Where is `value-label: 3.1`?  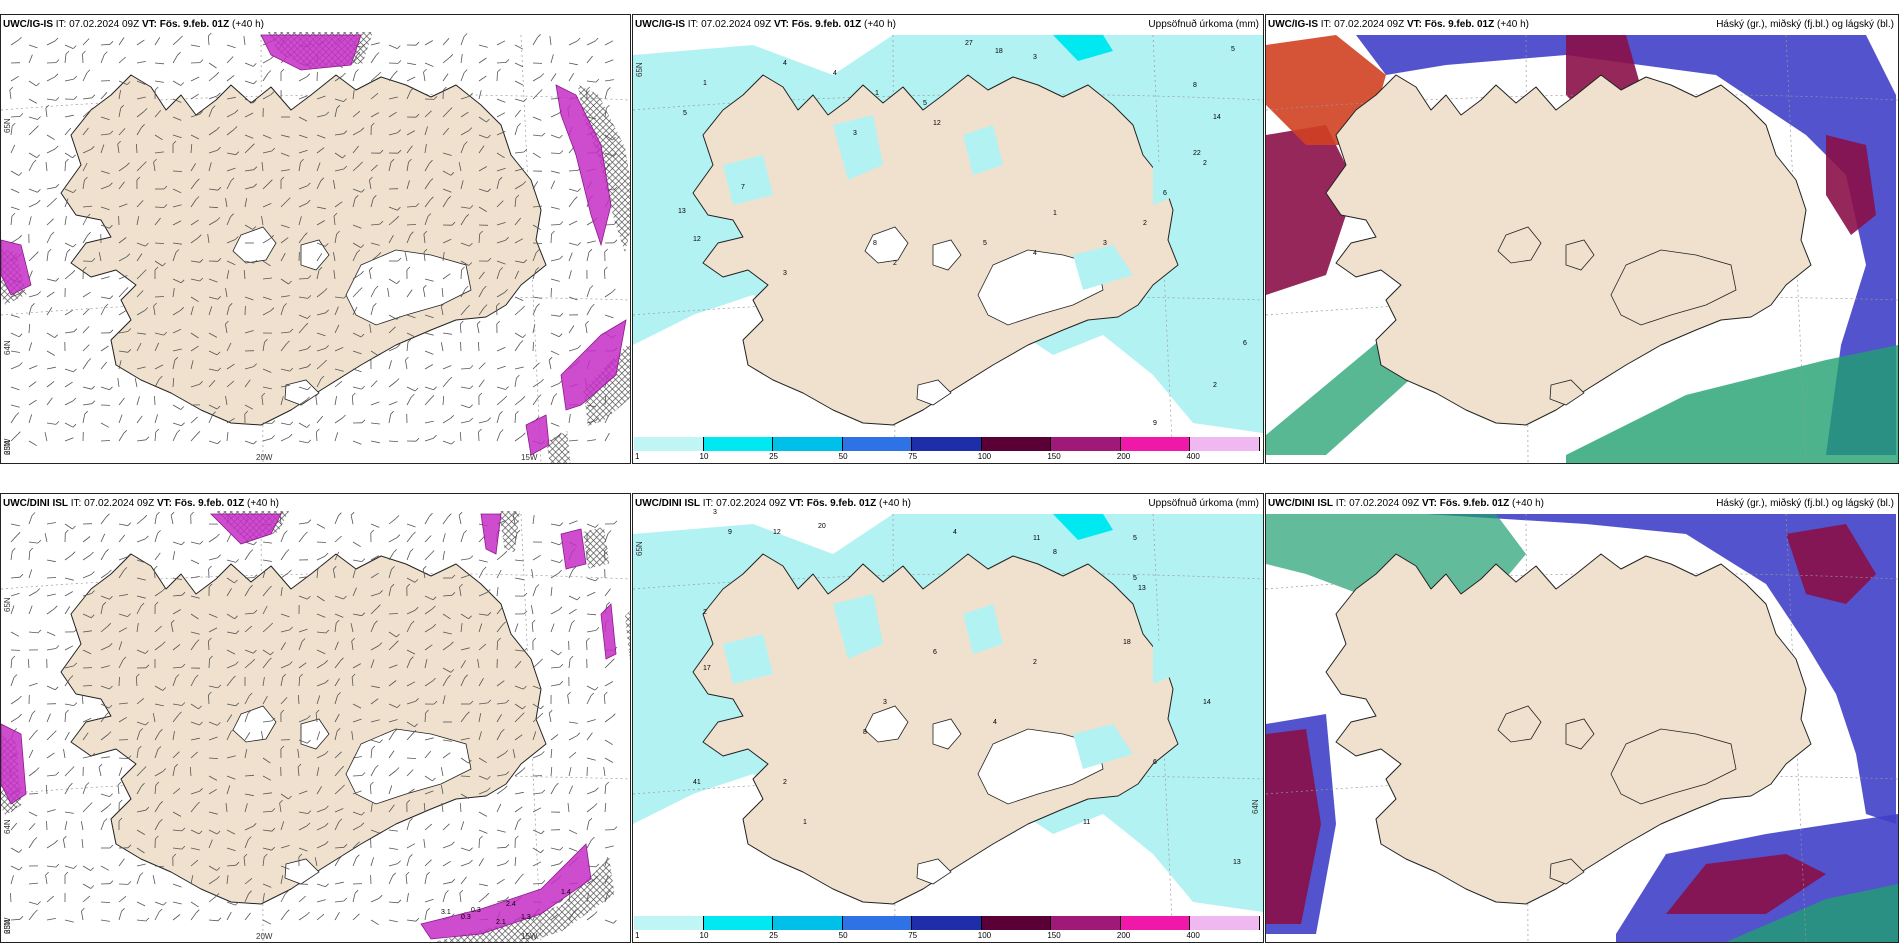
value-label: 3.1 is located at coordinates (446, 912).